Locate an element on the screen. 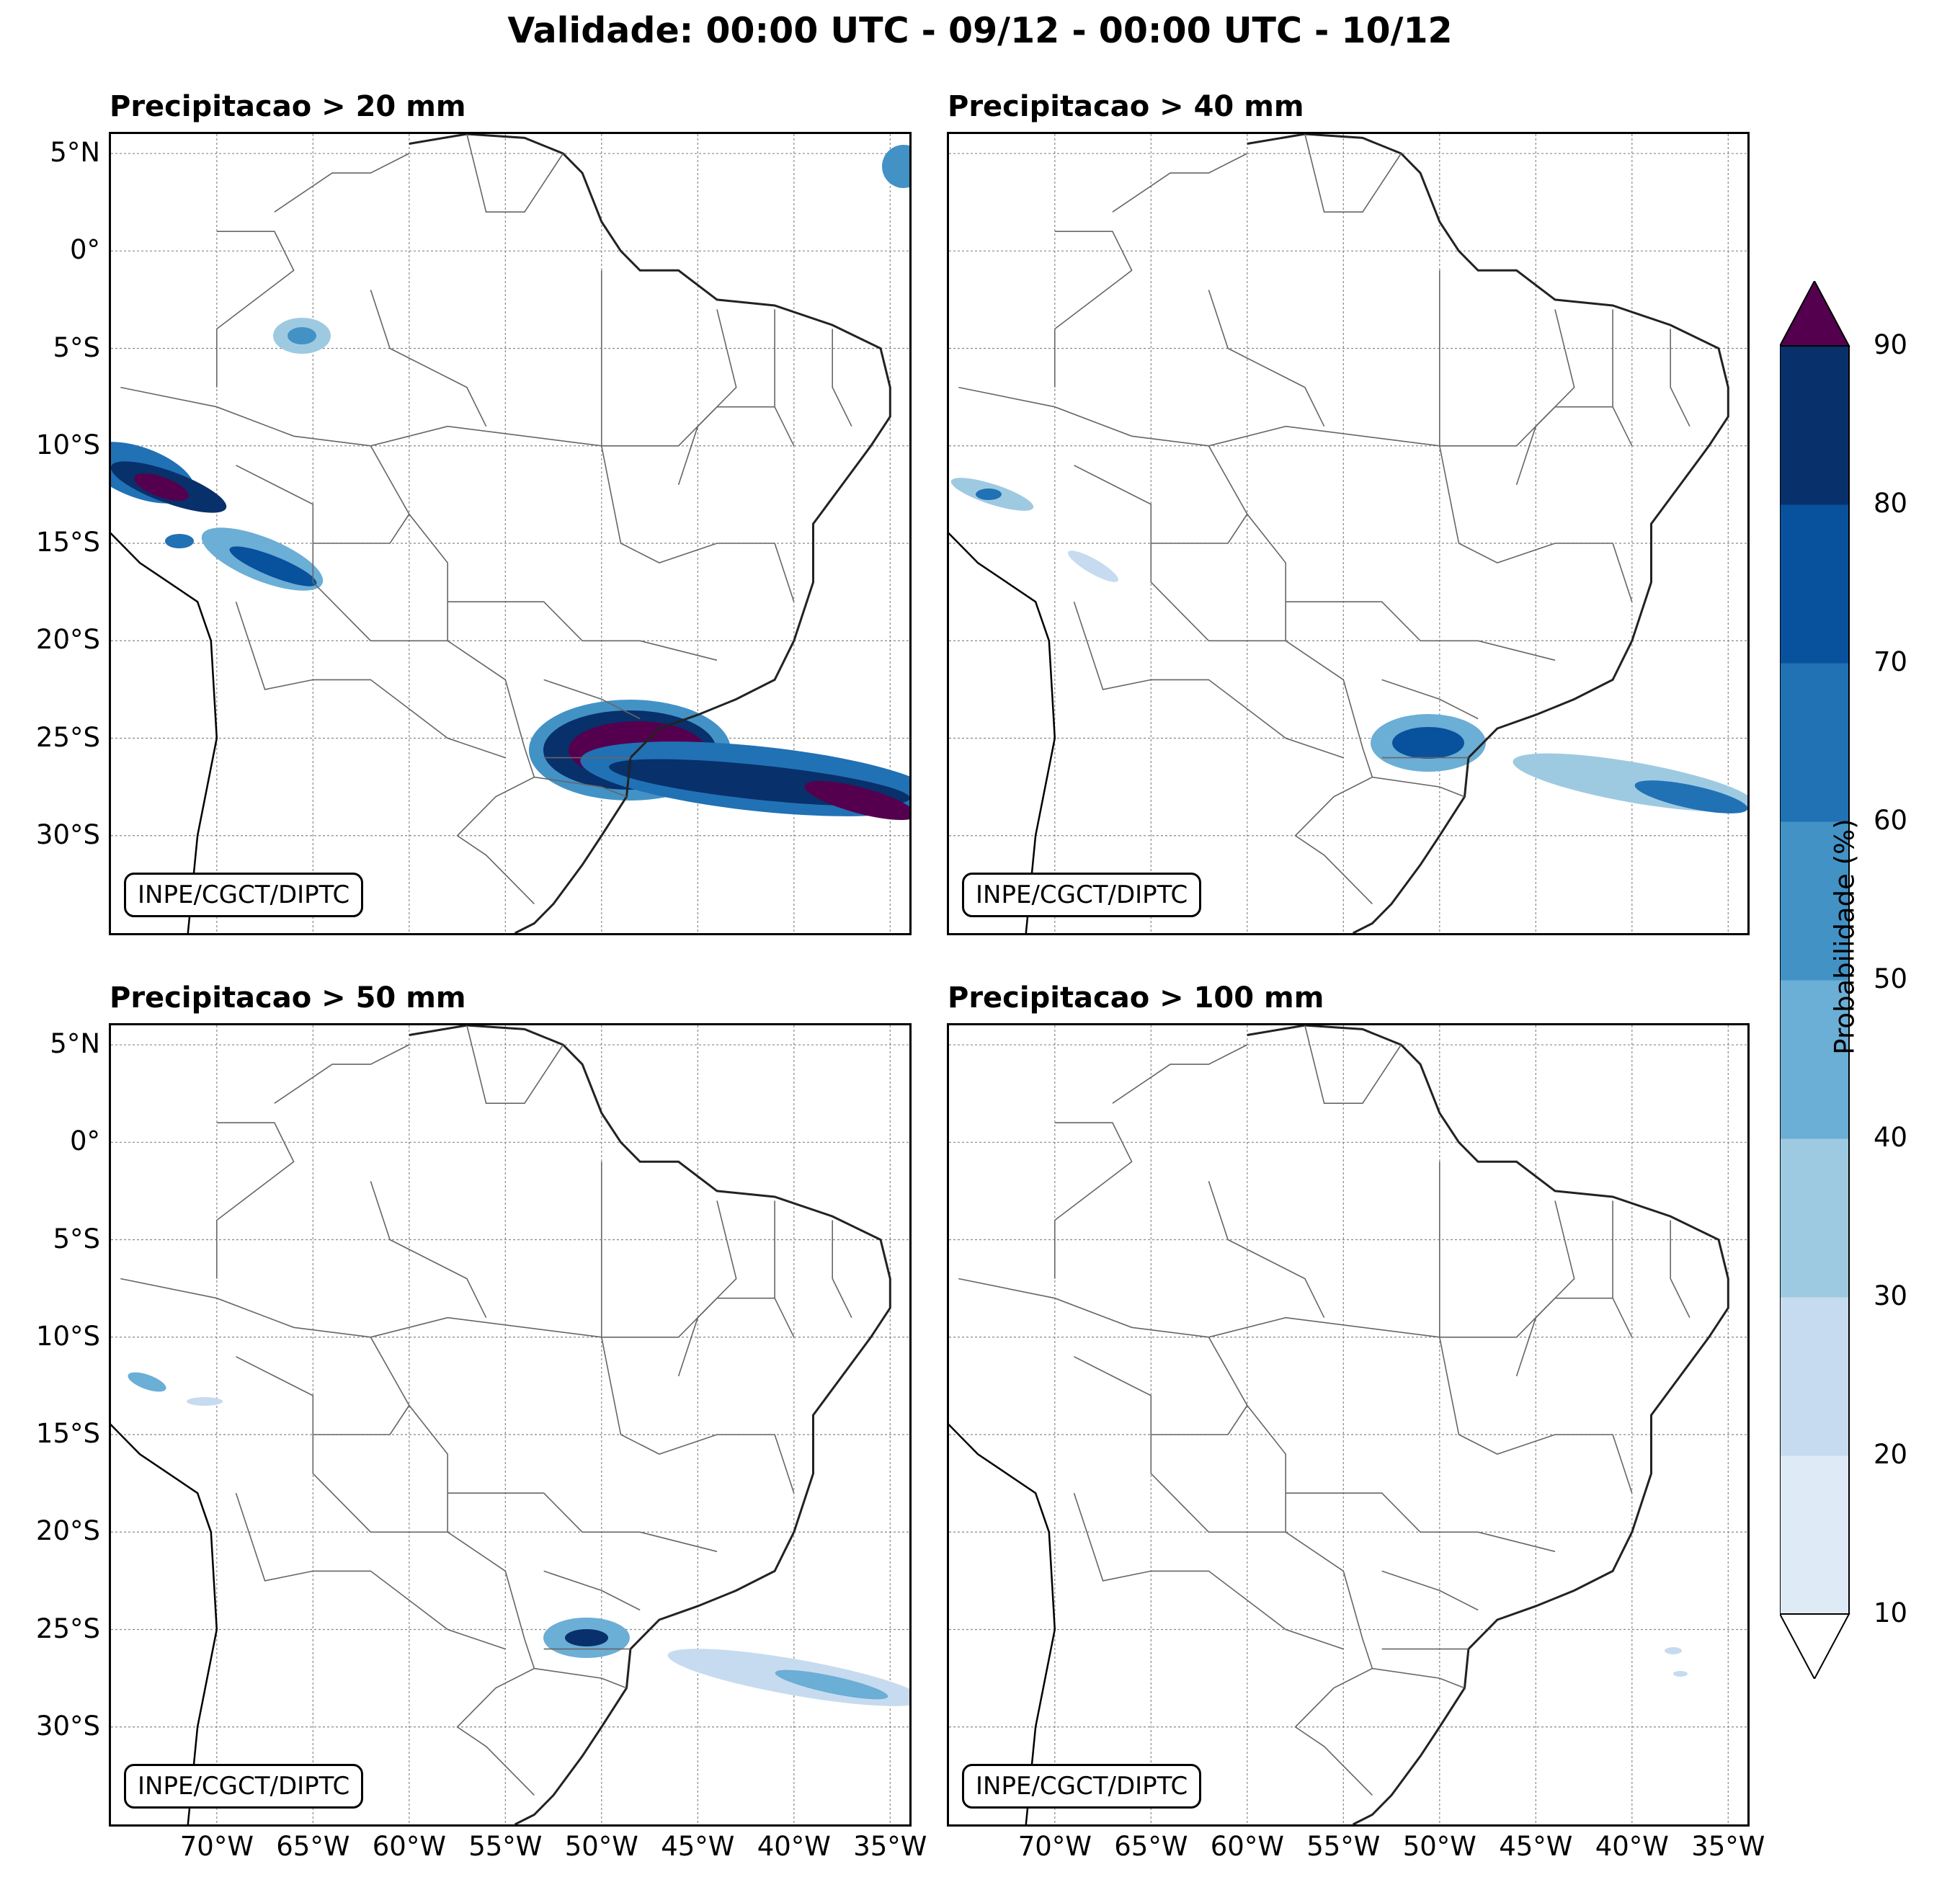 Image resolution: width=1960 pixels, height=1877 pixels. lon-tick-label: 65°W is located at coordinates (313, 1847).